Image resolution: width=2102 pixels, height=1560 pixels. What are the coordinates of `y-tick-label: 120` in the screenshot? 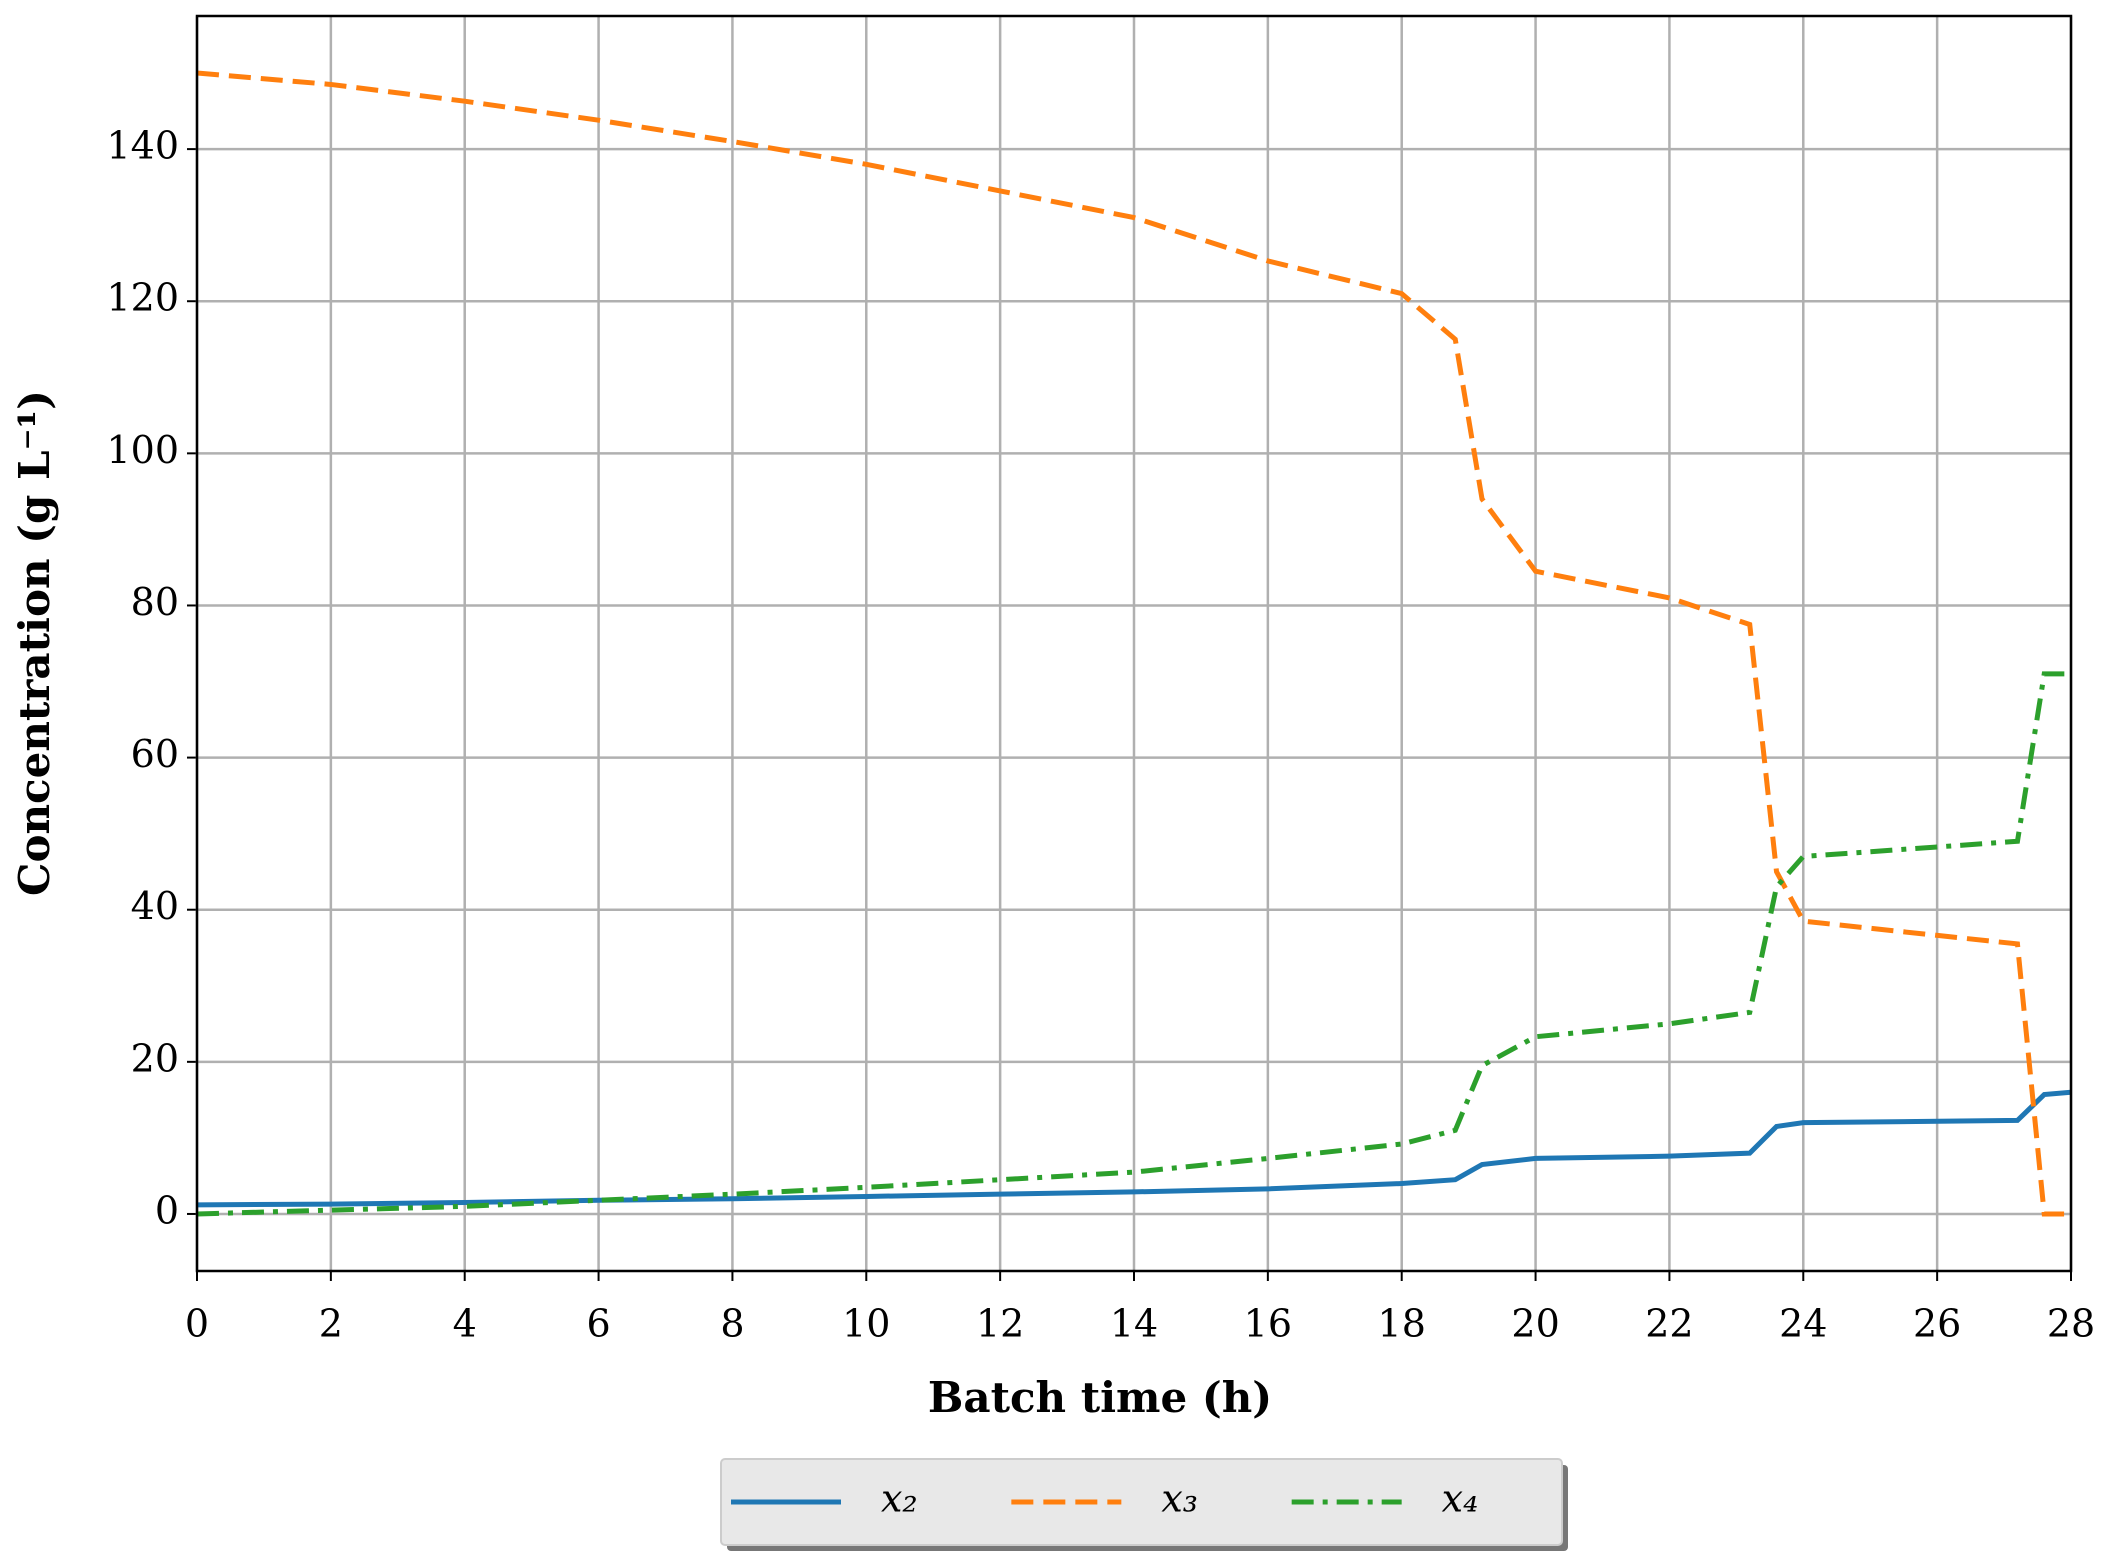 It's located at (142, 298).